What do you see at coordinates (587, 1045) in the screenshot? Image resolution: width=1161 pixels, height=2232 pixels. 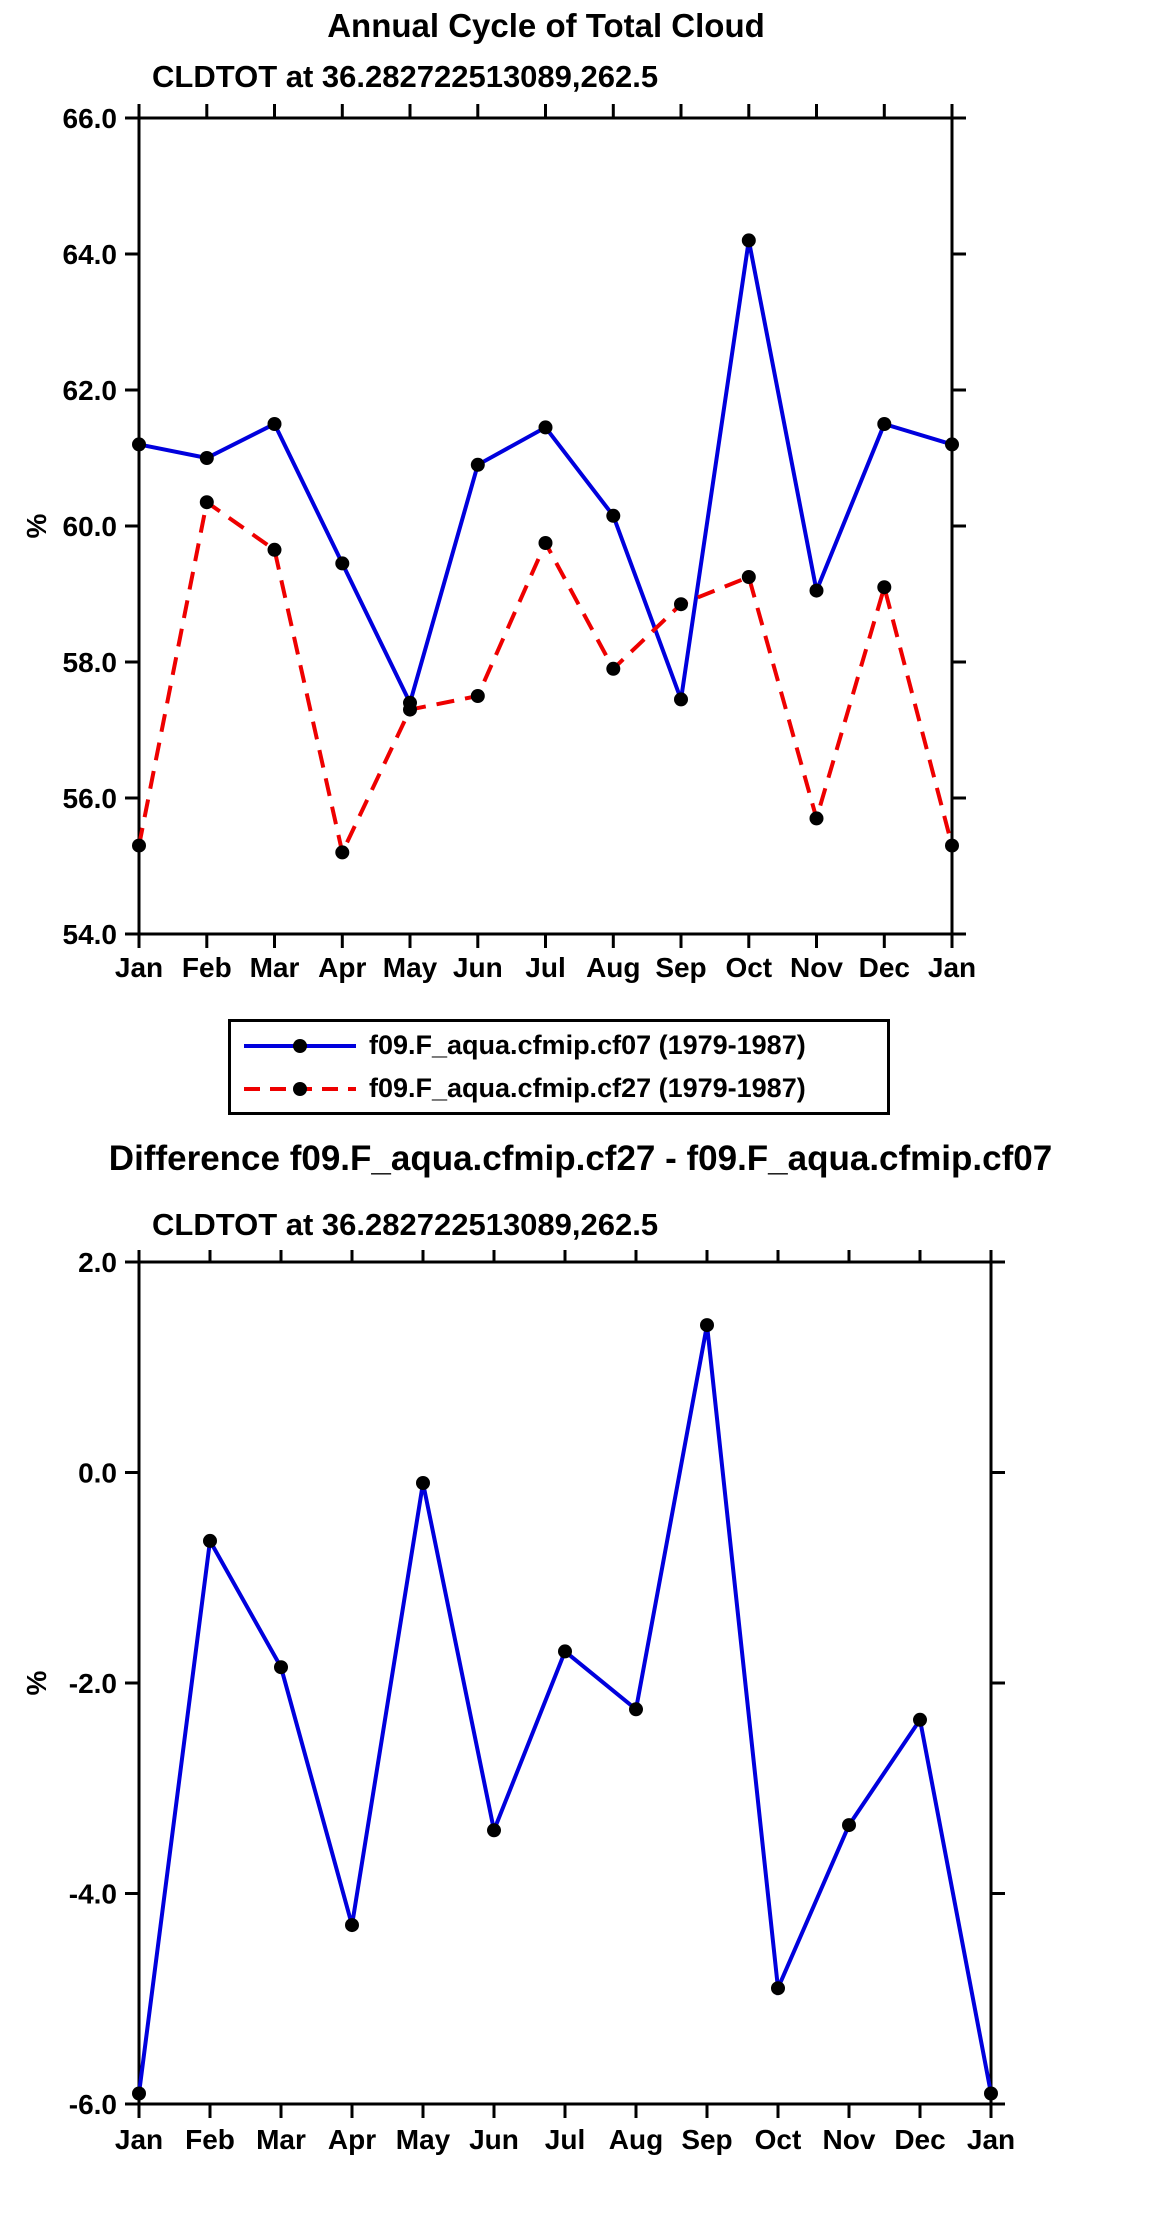 I see `legend-label-cf07: f09.F_aqua.cfmip.cf07 (1979-1987)` at bounding box center [587, 1045].